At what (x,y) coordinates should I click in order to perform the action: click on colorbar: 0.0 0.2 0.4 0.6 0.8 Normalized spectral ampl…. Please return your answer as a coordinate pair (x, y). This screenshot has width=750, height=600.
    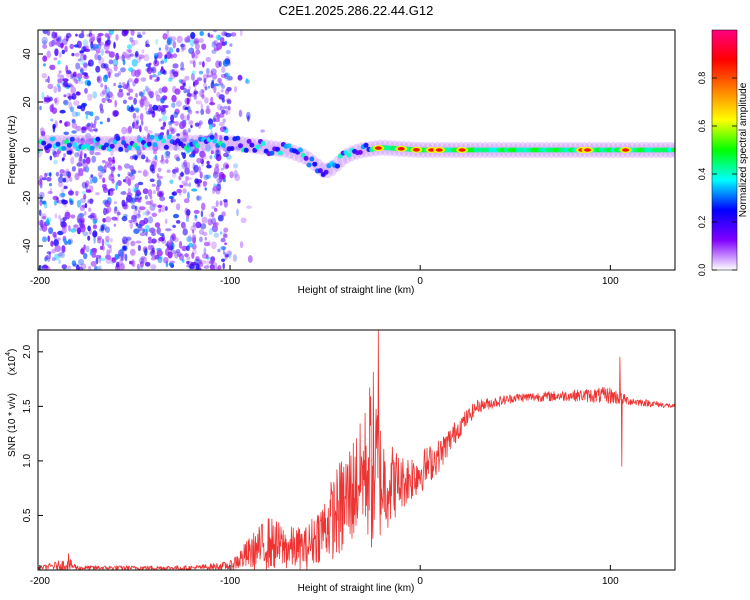
    Looking at the image, I should click on (723, 152).